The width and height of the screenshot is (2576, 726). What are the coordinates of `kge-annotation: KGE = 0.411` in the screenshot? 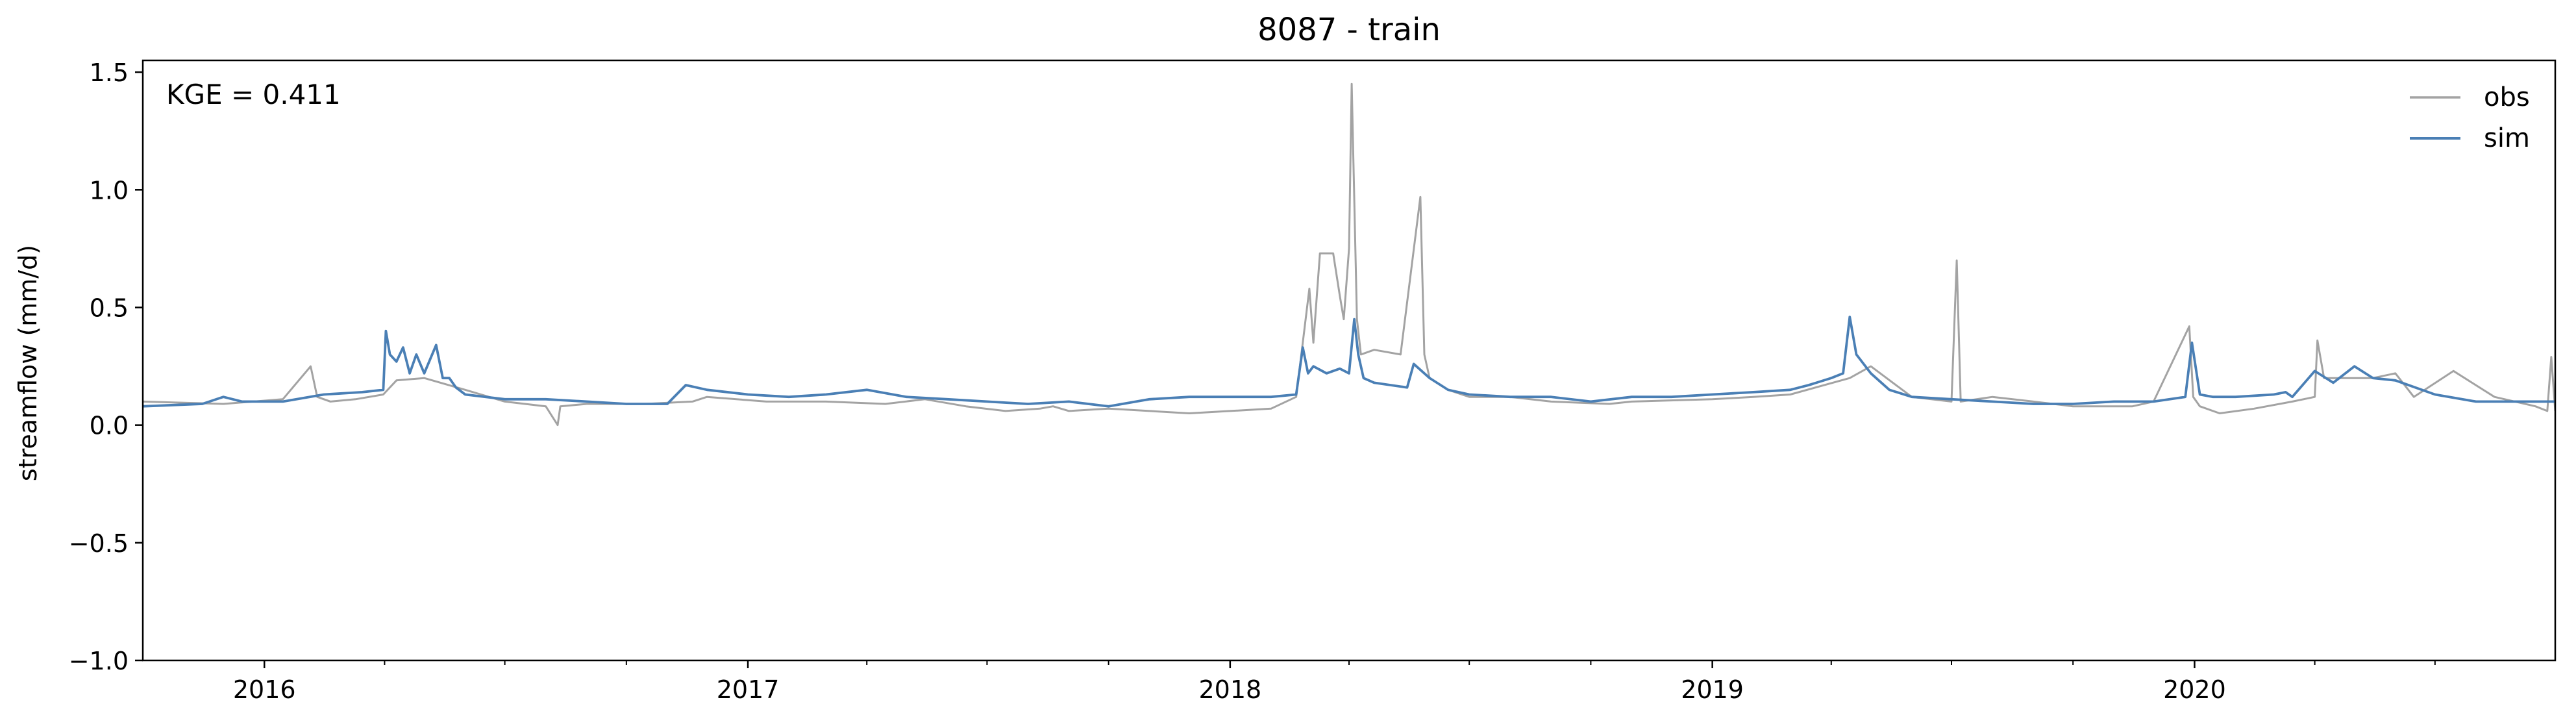 It's located at (253, 94).